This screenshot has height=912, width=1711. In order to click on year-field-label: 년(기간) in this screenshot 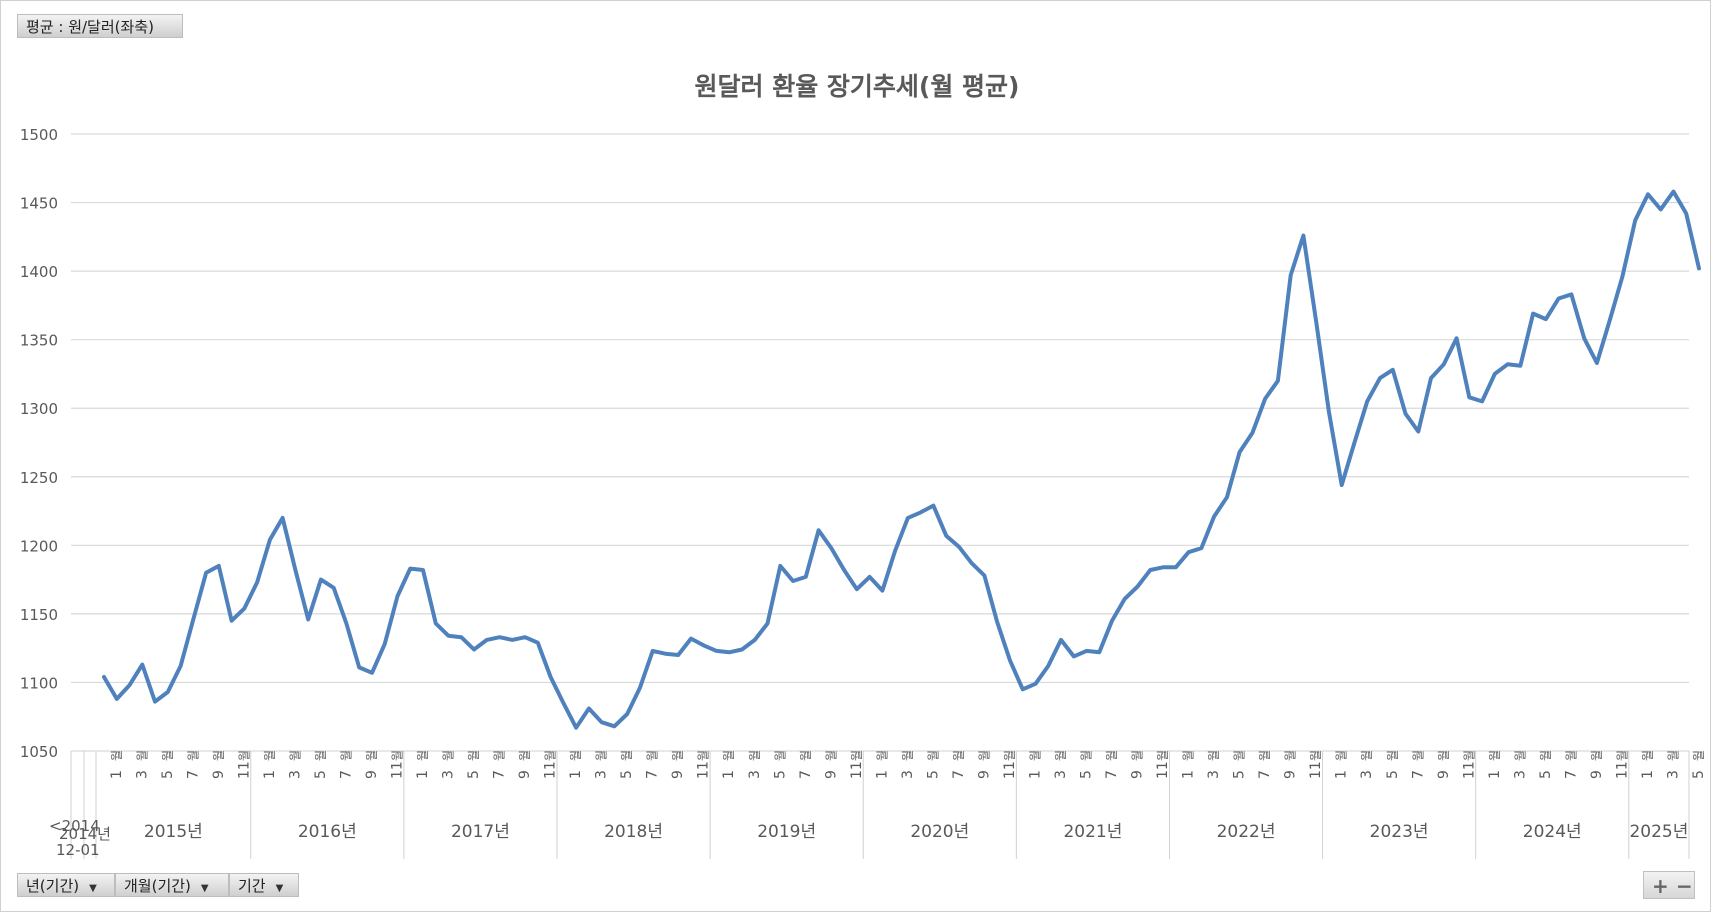, I will do `click(53, 886)`.